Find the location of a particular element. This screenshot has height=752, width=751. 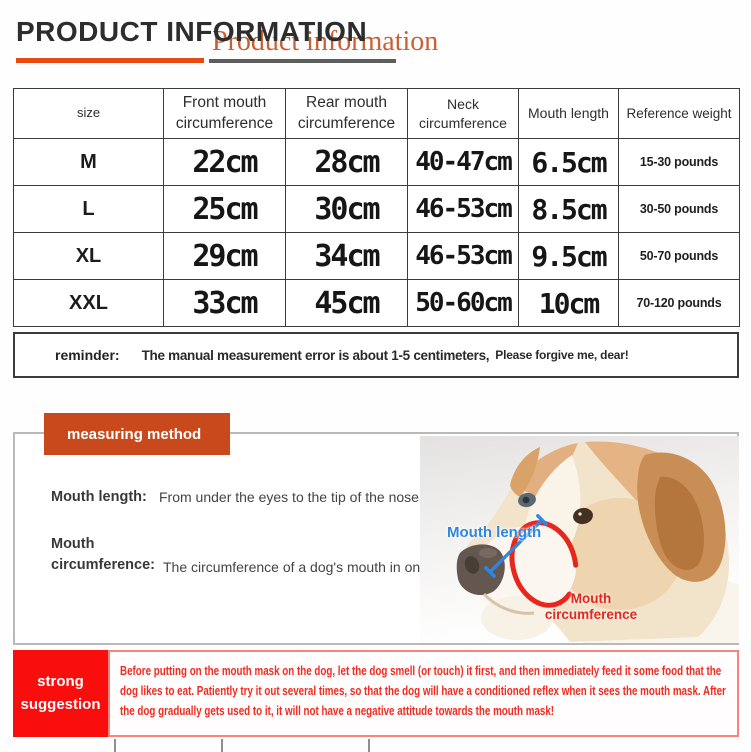

size-cell: XXL is located at coordinates (88, 303).